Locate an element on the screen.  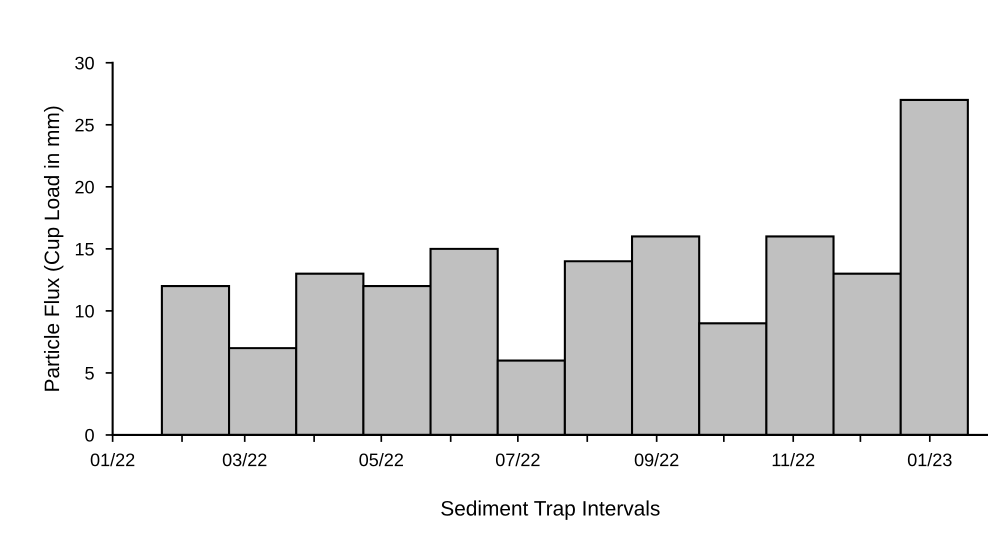
y-tick-label: 15 is located at coordinates (85, 249).